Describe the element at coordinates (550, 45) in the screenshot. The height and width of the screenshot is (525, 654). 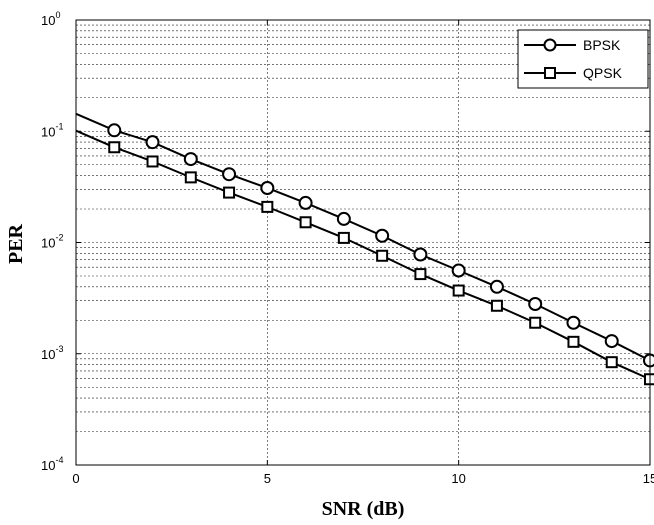
I see `legend-marker-bpsk` at that location.